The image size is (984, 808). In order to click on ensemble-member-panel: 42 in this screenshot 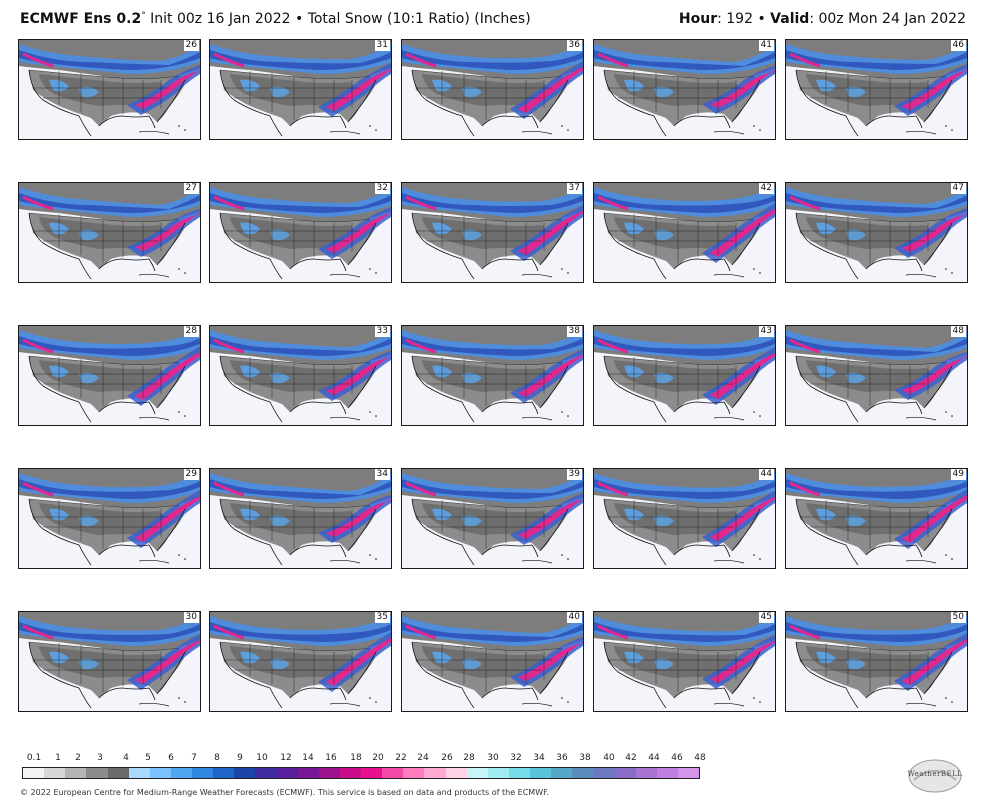, I will do `click(684, 232)`.